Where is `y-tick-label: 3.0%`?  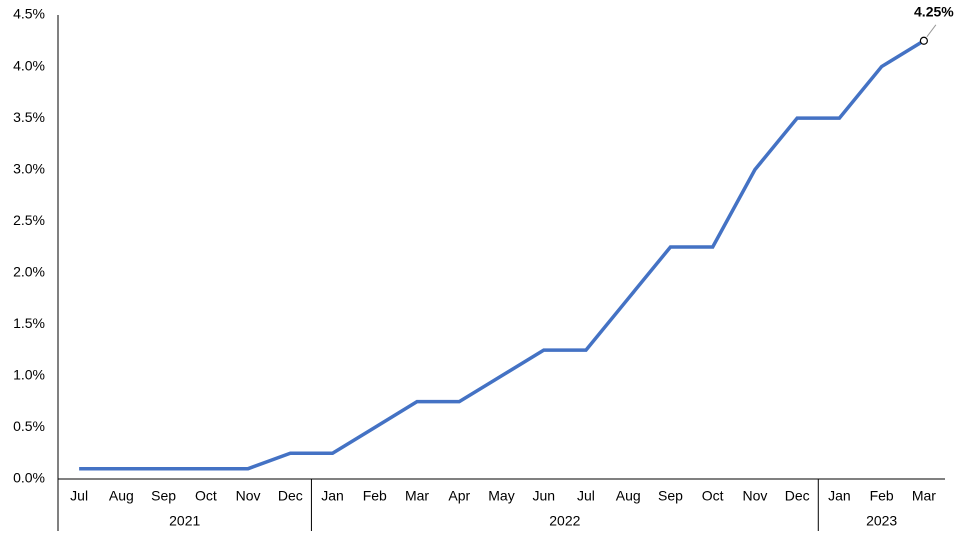
y-tick-label: 3.0% is located at coordinates (29, 168).